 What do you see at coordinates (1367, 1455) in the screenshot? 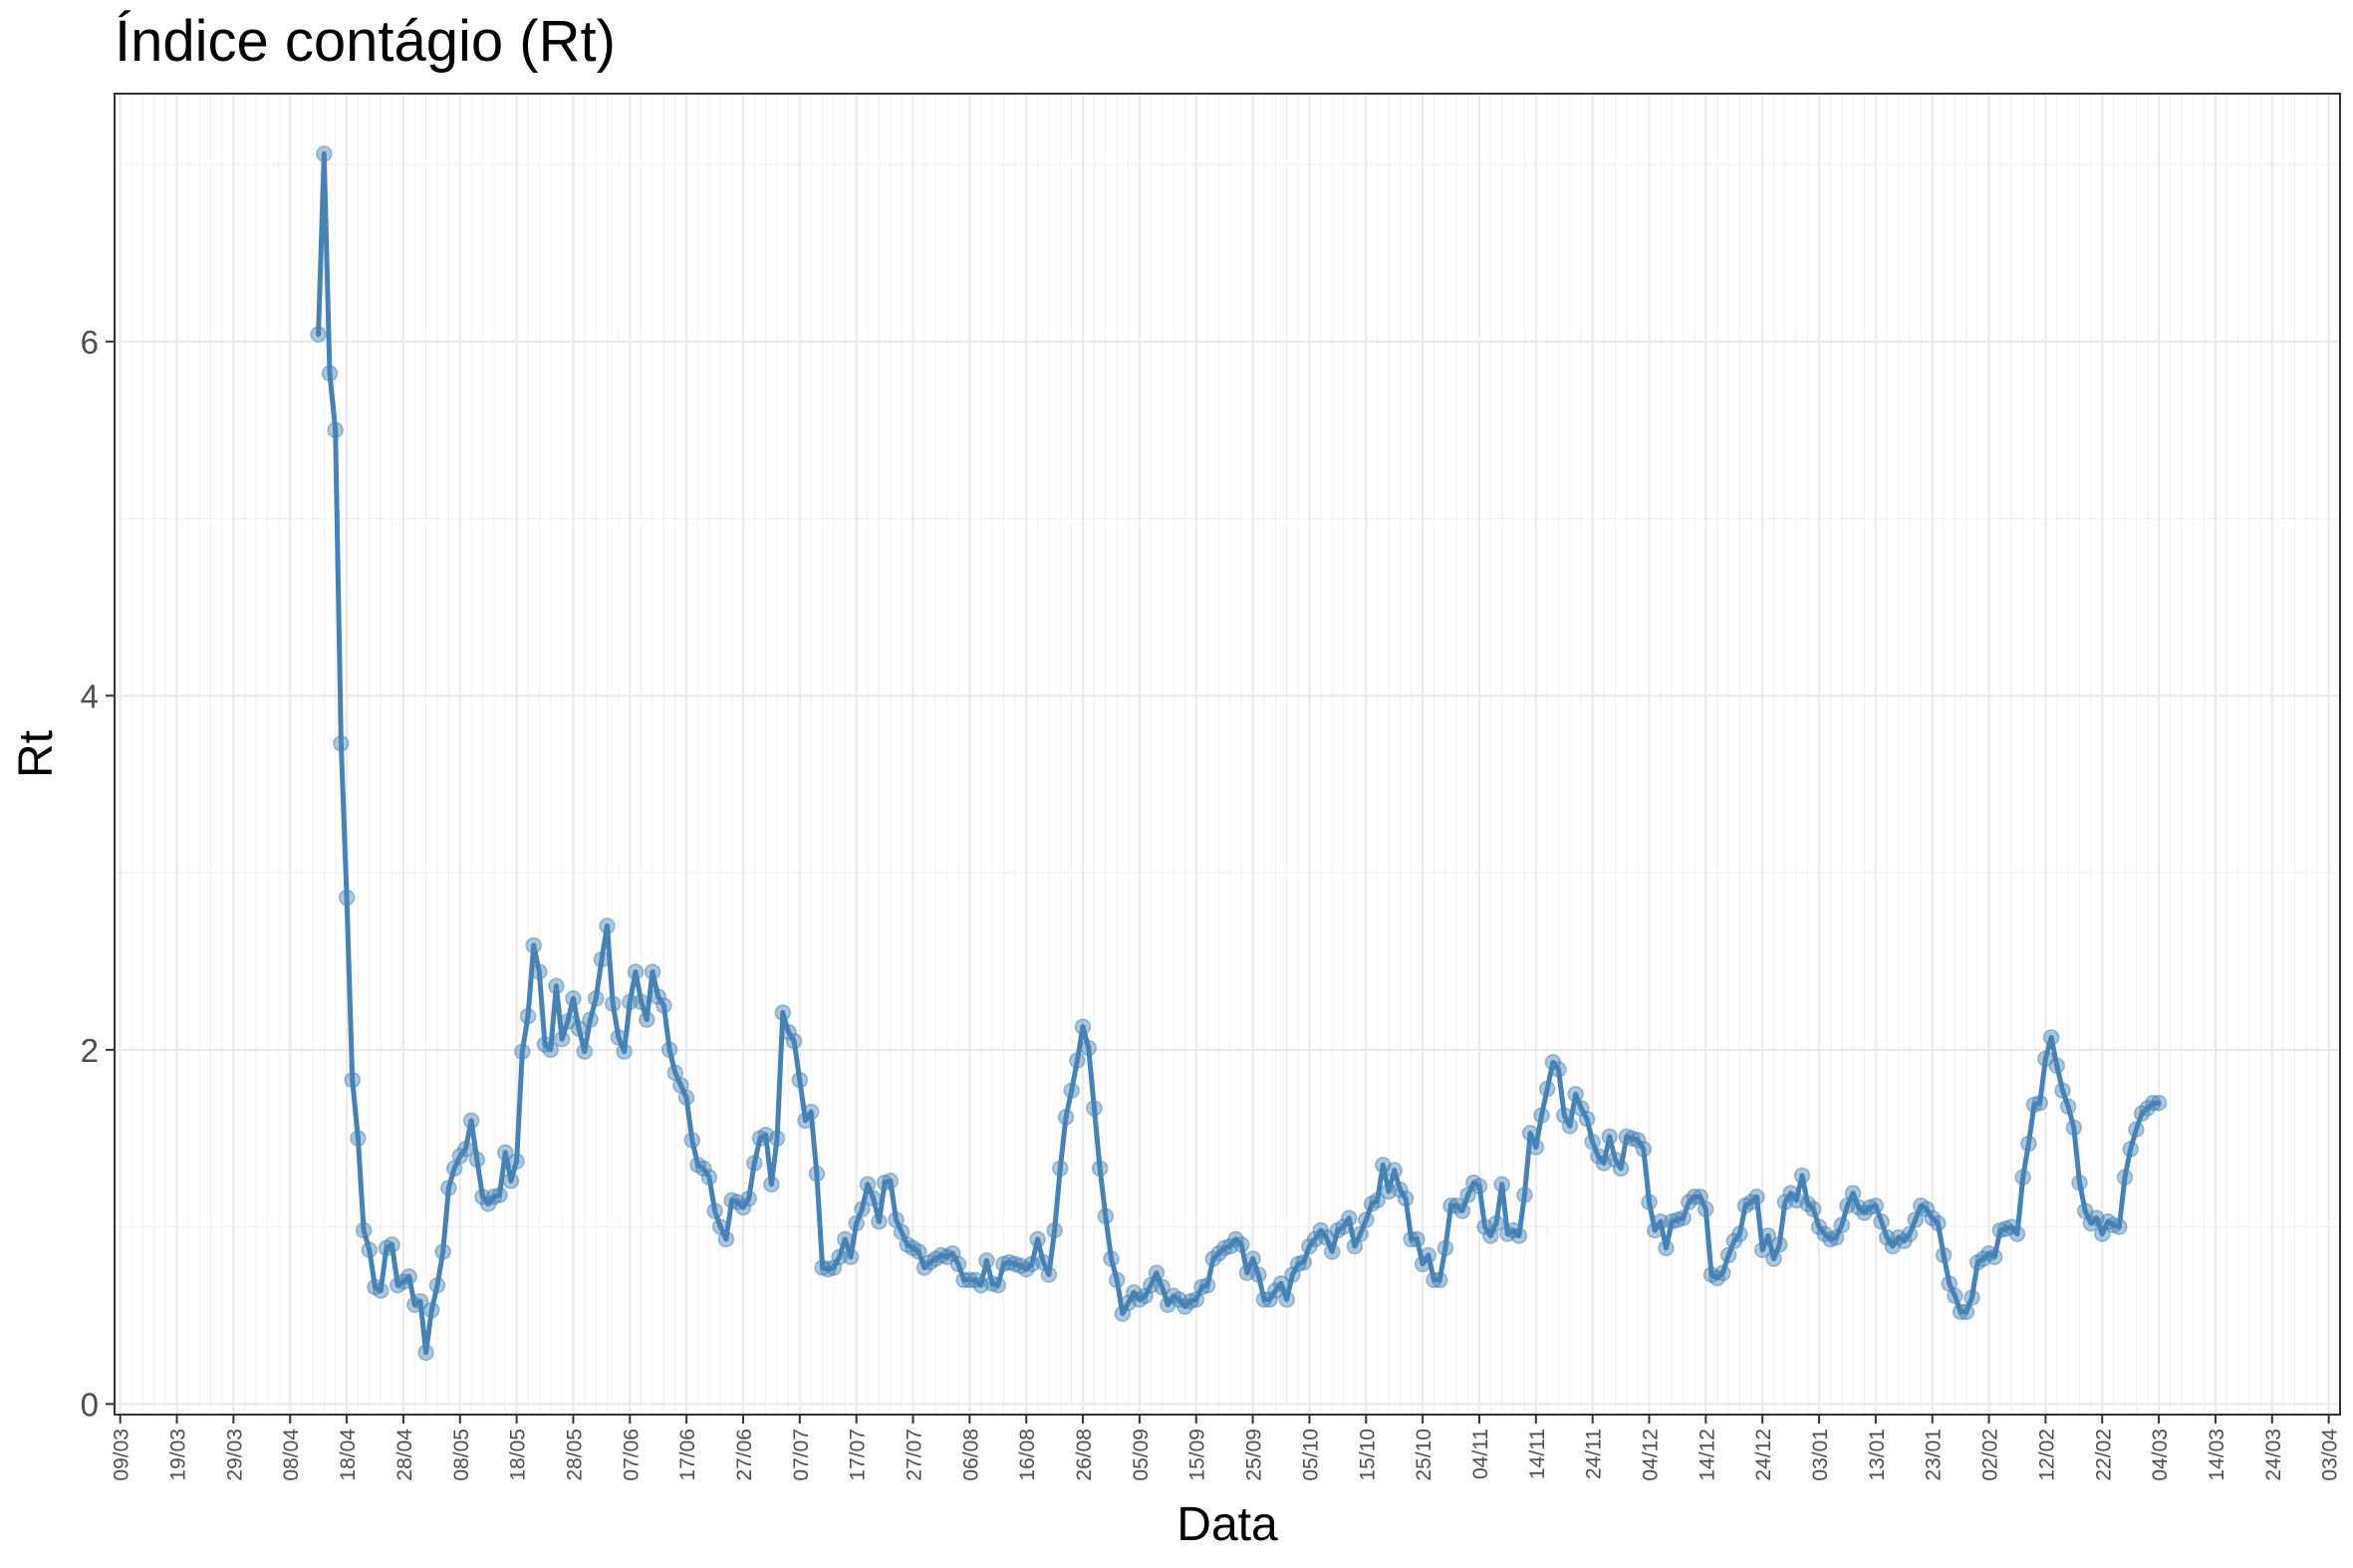
I see `x-tick-label: 15/10` at bounding box center [1367, 1455].